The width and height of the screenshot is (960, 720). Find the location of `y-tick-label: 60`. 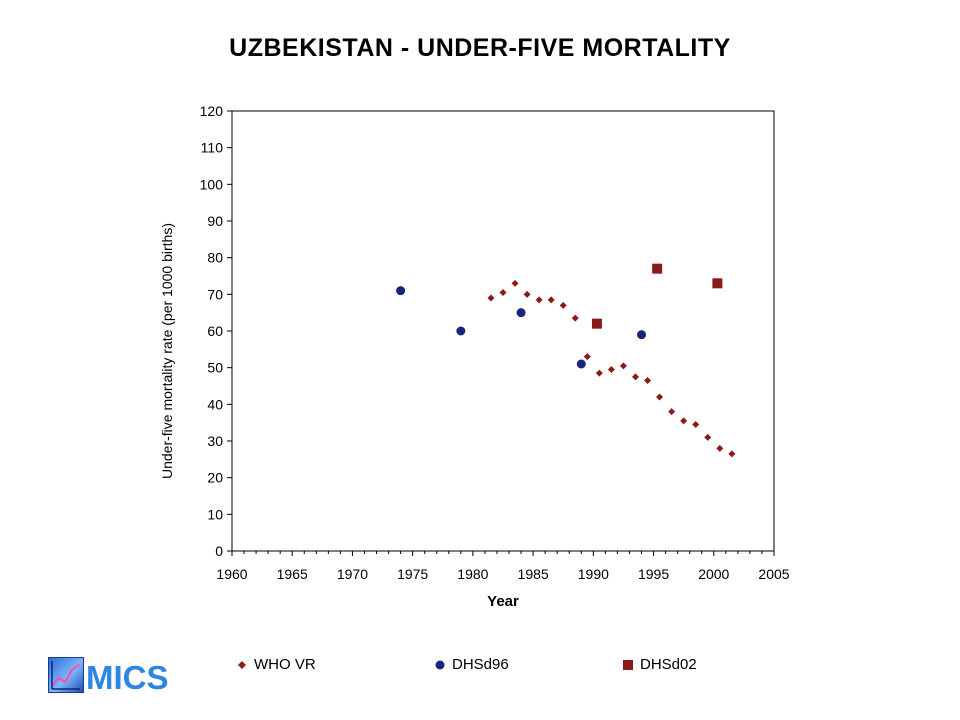

y-tick-label: 60 is located at coordinates (215, 331).